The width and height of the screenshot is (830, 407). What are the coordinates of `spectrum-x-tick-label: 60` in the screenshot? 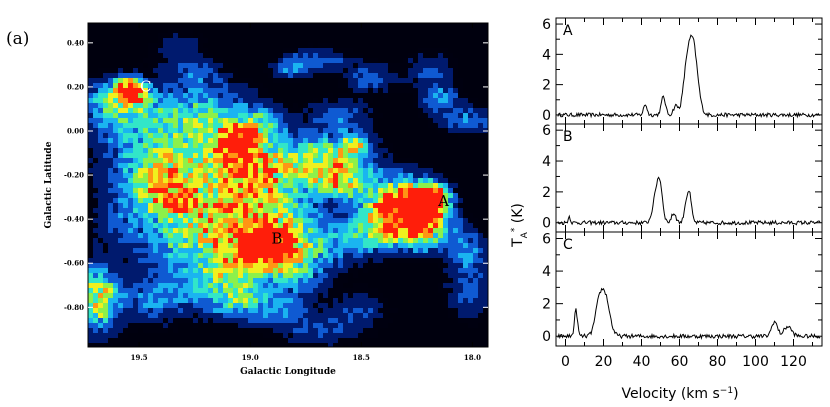 It's located at (680, 362).